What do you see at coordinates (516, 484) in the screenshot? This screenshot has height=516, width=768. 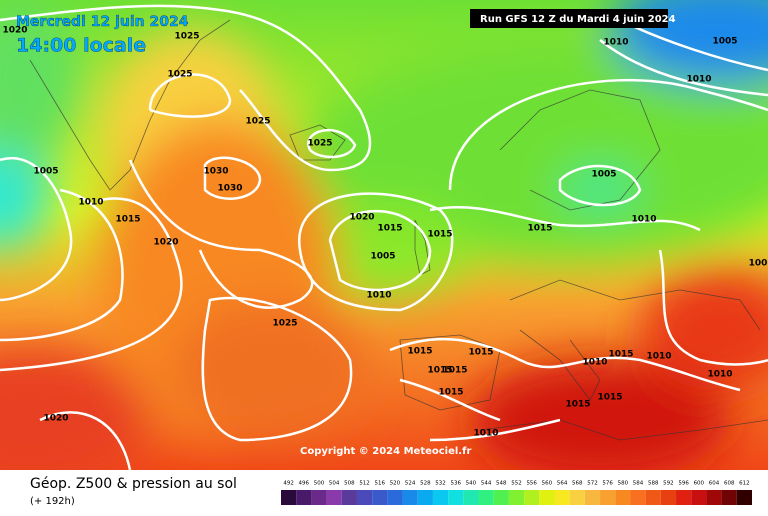 I see `legend-label: 552` at bounding box center [516, 484].